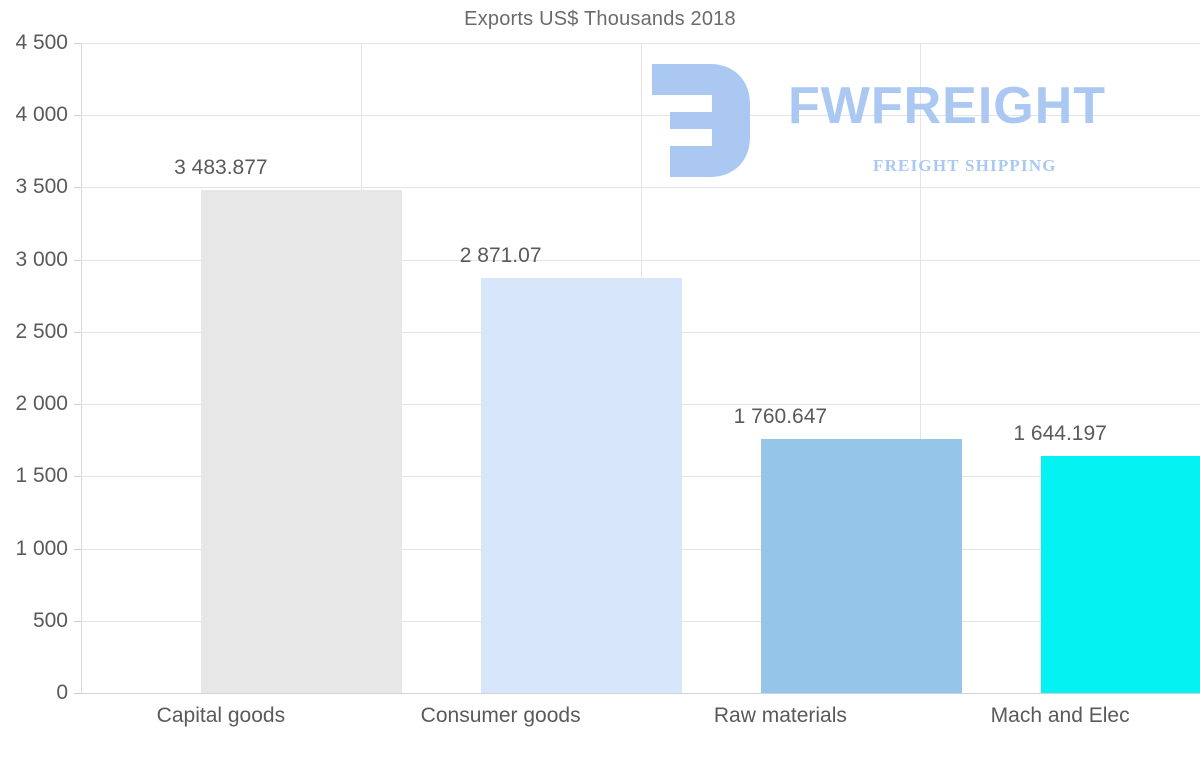 The width and height of the screenshot is (1200, 763). Describe the element at coordinates (500, 715) in the screenshot. I see `x-axis-tick-label: Consumer goods` at that location.